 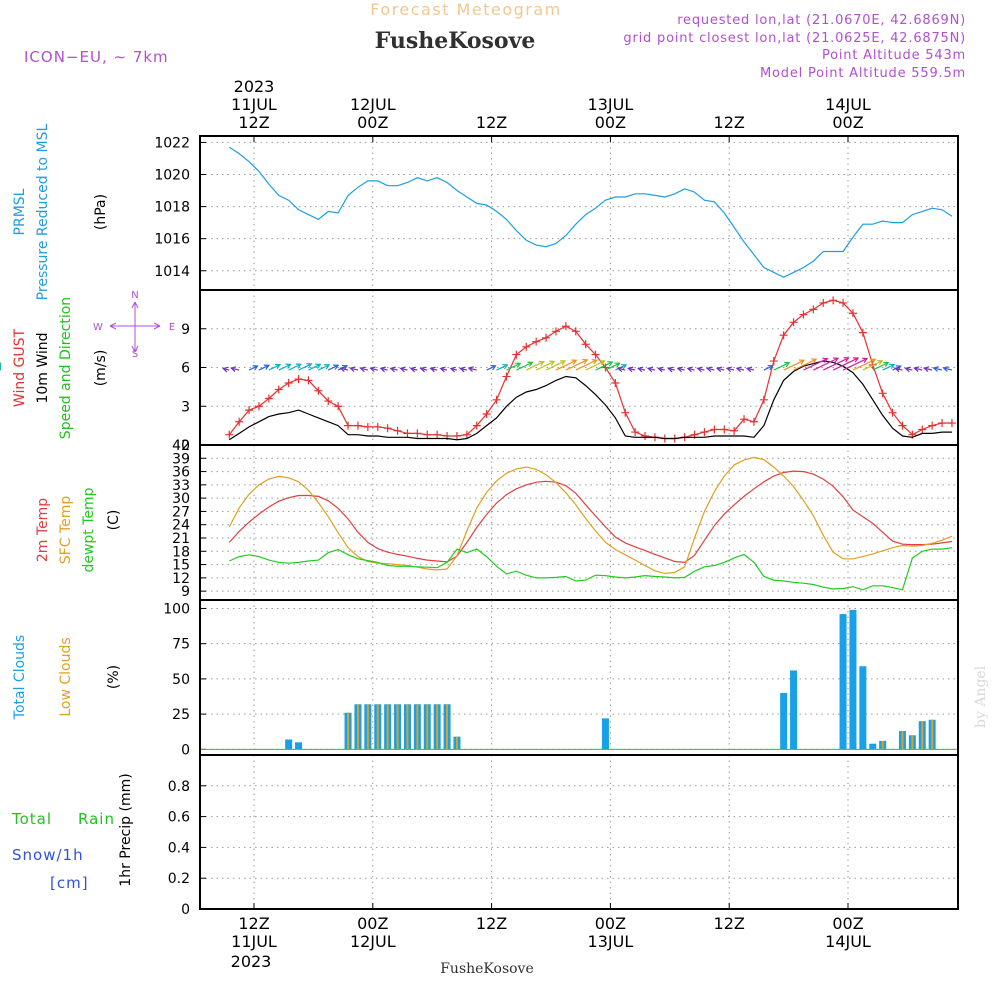 What do you see at coordinates (172, 272) in the screenshot?
I see `pressure-ytick-label: 1014` at bounding box center [172, 272].